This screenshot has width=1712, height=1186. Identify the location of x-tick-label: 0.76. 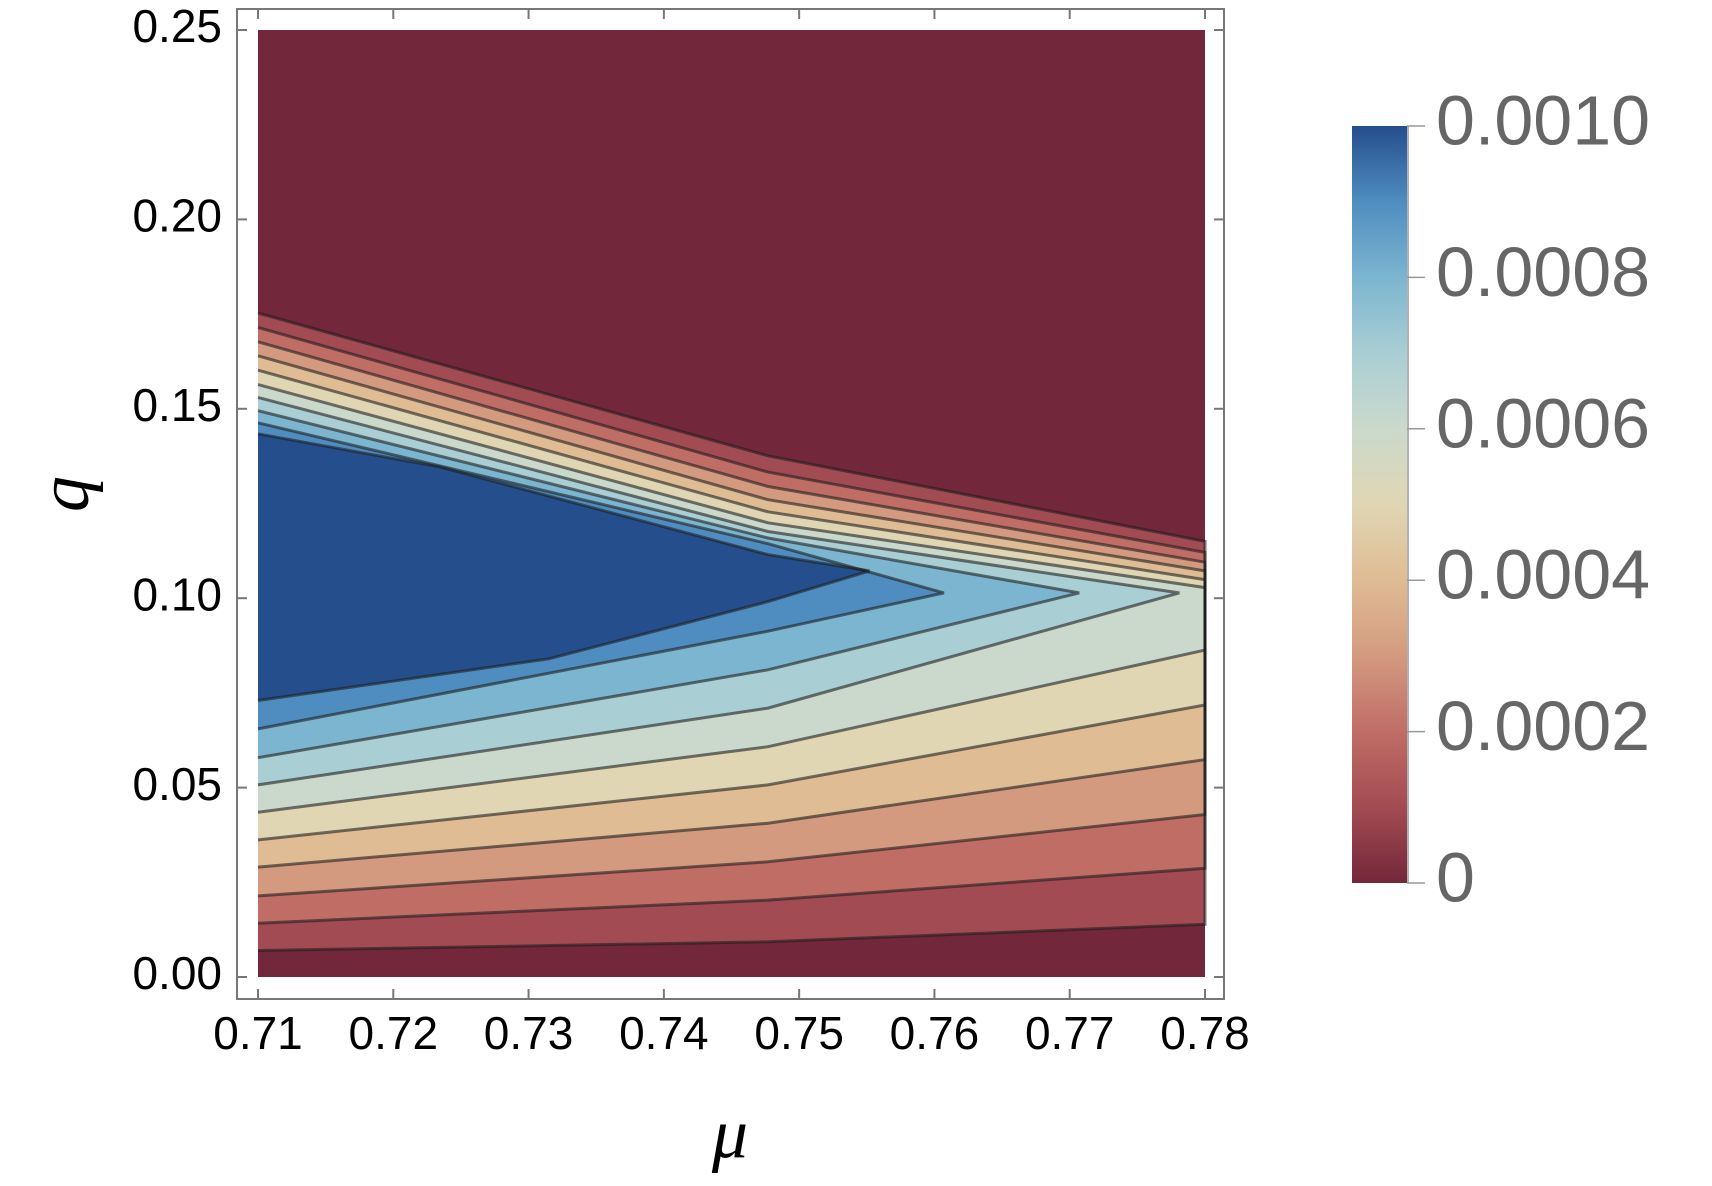
(935, 1033).